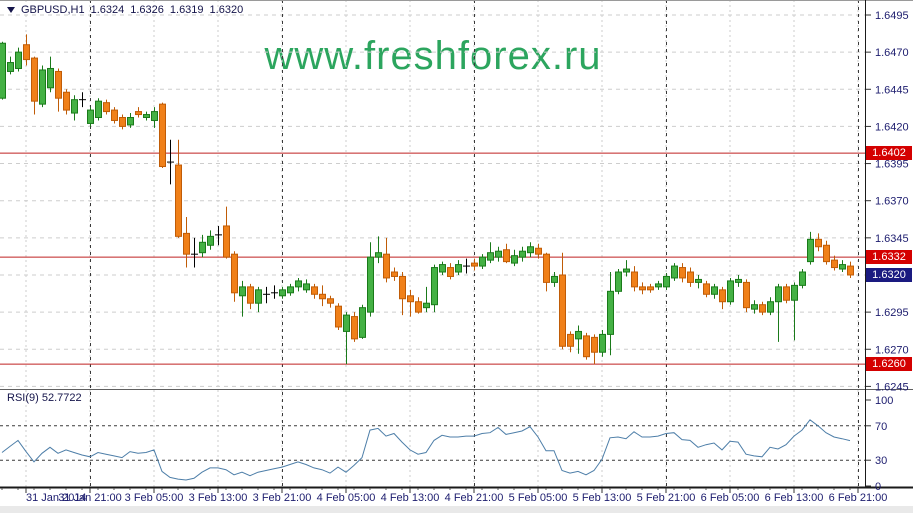 This screenshot has height=513, width=913. What do you see at coordinates (889, 153) in the screenshot?
I see `level-price-badge: 1.6402` at bounding box center [889, 153].